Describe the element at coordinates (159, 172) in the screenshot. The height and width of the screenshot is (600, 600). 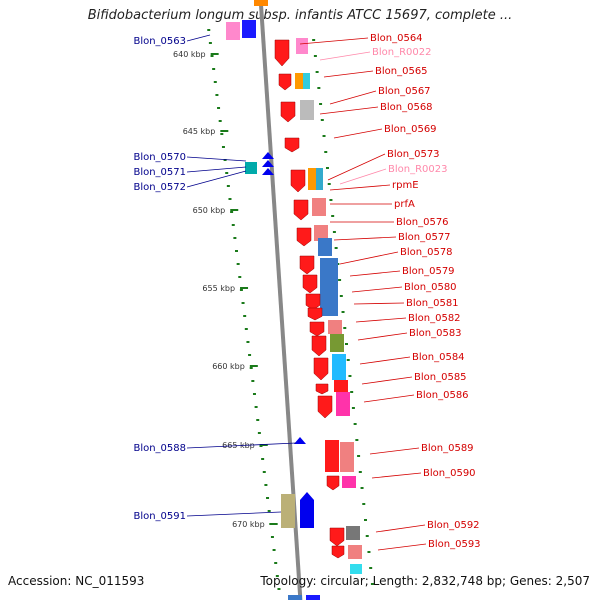
I see `left-gene-label: Blon_0571` at that location.